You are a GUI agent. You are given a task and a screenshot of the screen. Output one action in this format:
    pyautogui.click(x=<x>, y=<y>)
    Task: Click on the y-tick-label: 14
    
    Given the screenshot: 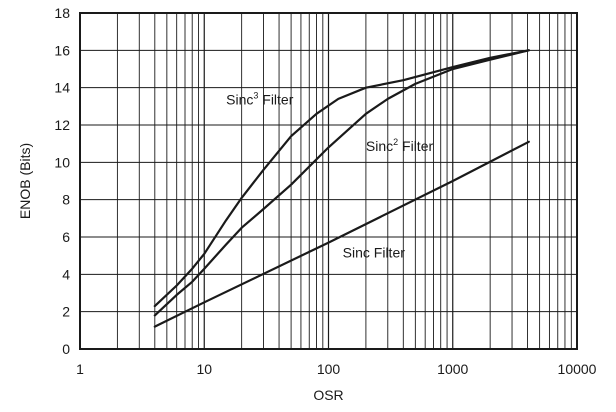 What is the action you would take?
    pyautogui.click(x=62, y=88)
    